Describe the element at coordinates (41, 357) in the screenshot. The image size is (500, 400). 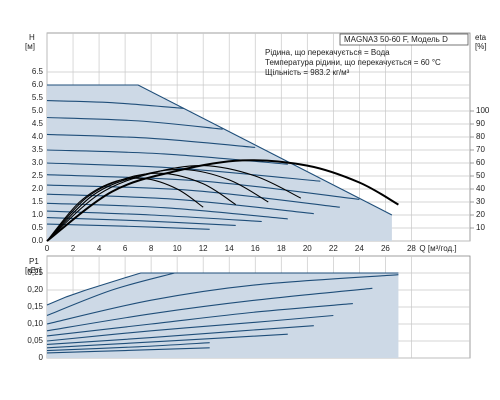
I see `y-tick-label: 0` at that location.